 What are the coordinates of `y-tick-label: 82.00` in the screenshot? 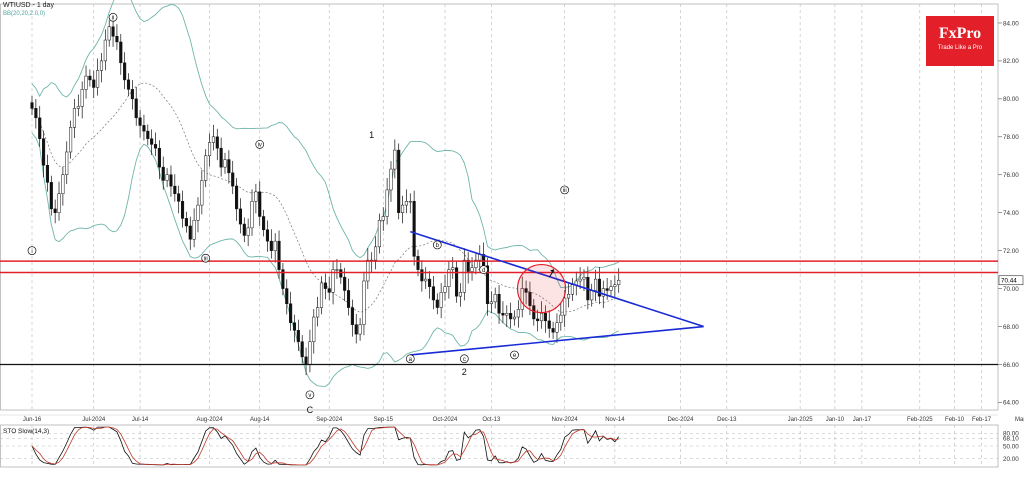 It's located at (1011, 61).